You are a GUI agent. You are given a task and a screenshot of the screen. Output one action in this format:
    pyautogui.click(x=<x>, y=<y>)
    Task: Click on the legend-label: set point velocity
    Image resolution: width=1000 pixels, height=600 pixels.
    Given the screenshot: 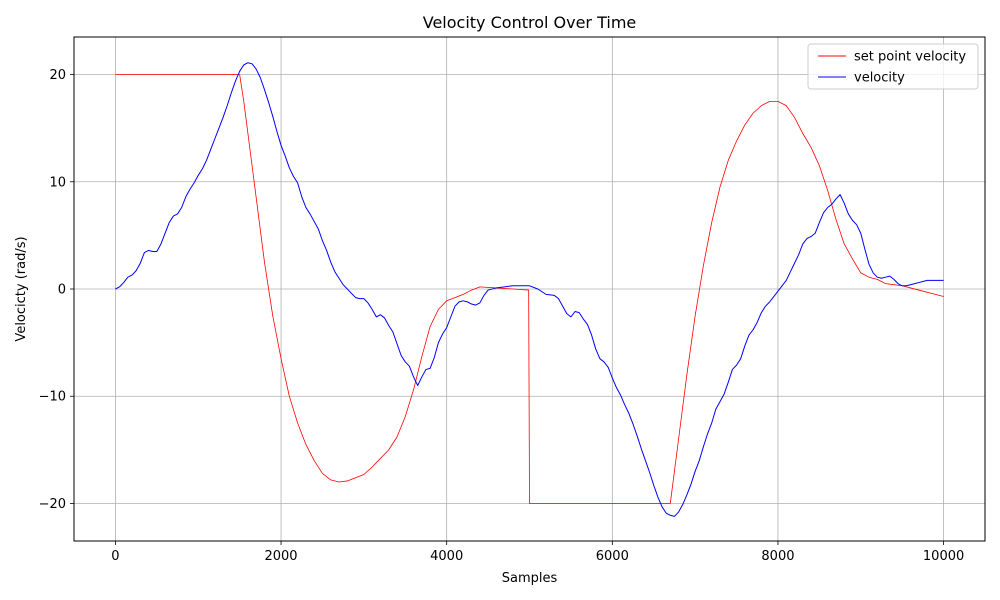 What is the action you would take?
    pyautogui.click(x=910, y=57)
    